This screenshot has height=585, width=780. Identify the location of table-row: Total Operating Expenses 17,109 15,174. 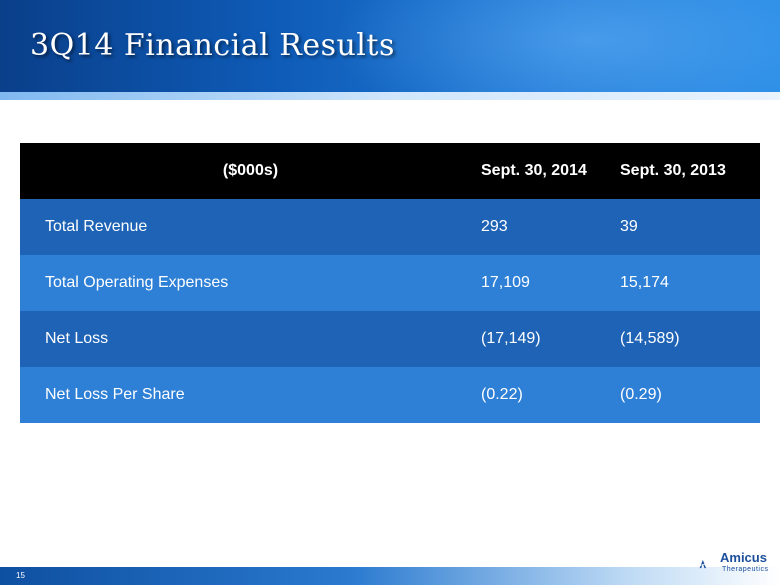
(390, 283).